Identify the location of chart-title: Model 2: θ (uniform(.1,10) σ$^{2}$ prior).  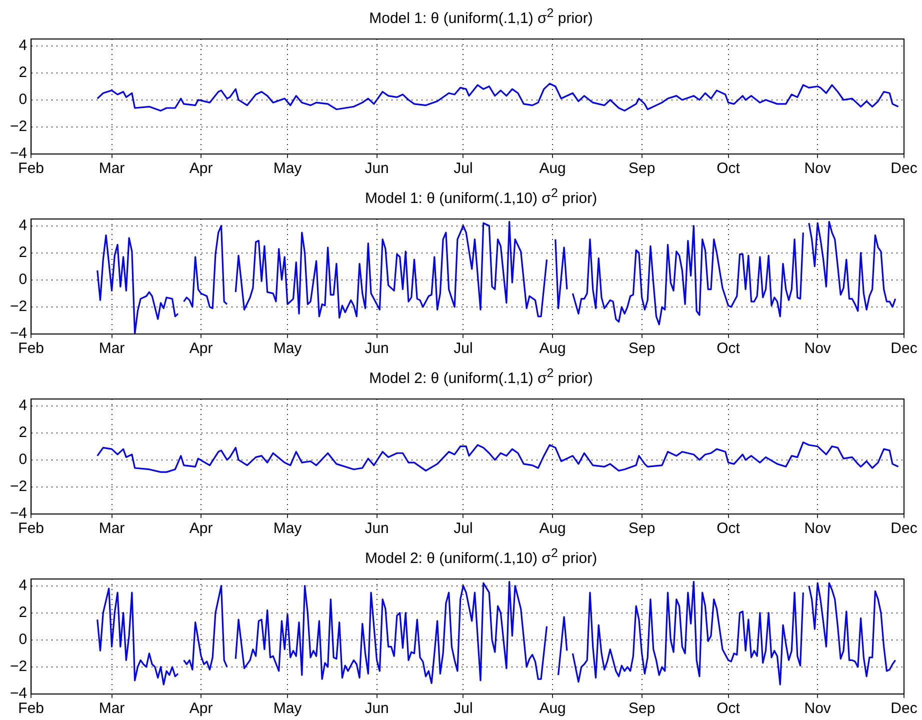
(481, 556).